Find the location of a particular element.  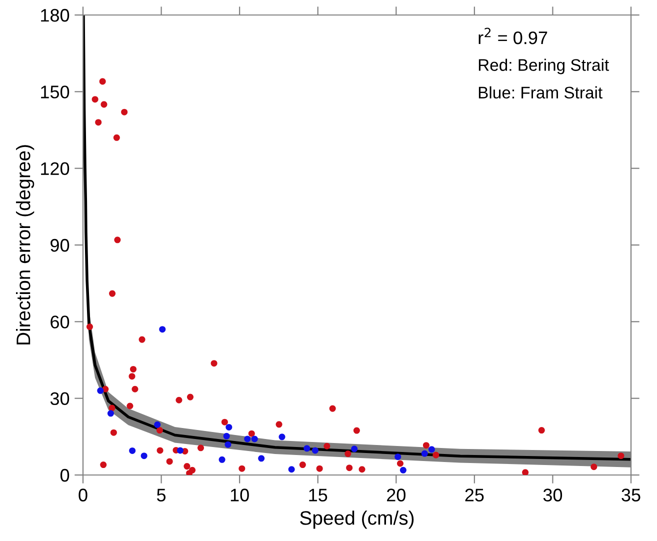

y-axis-title: Direction error (degree) is located at coordinates (25, 244).